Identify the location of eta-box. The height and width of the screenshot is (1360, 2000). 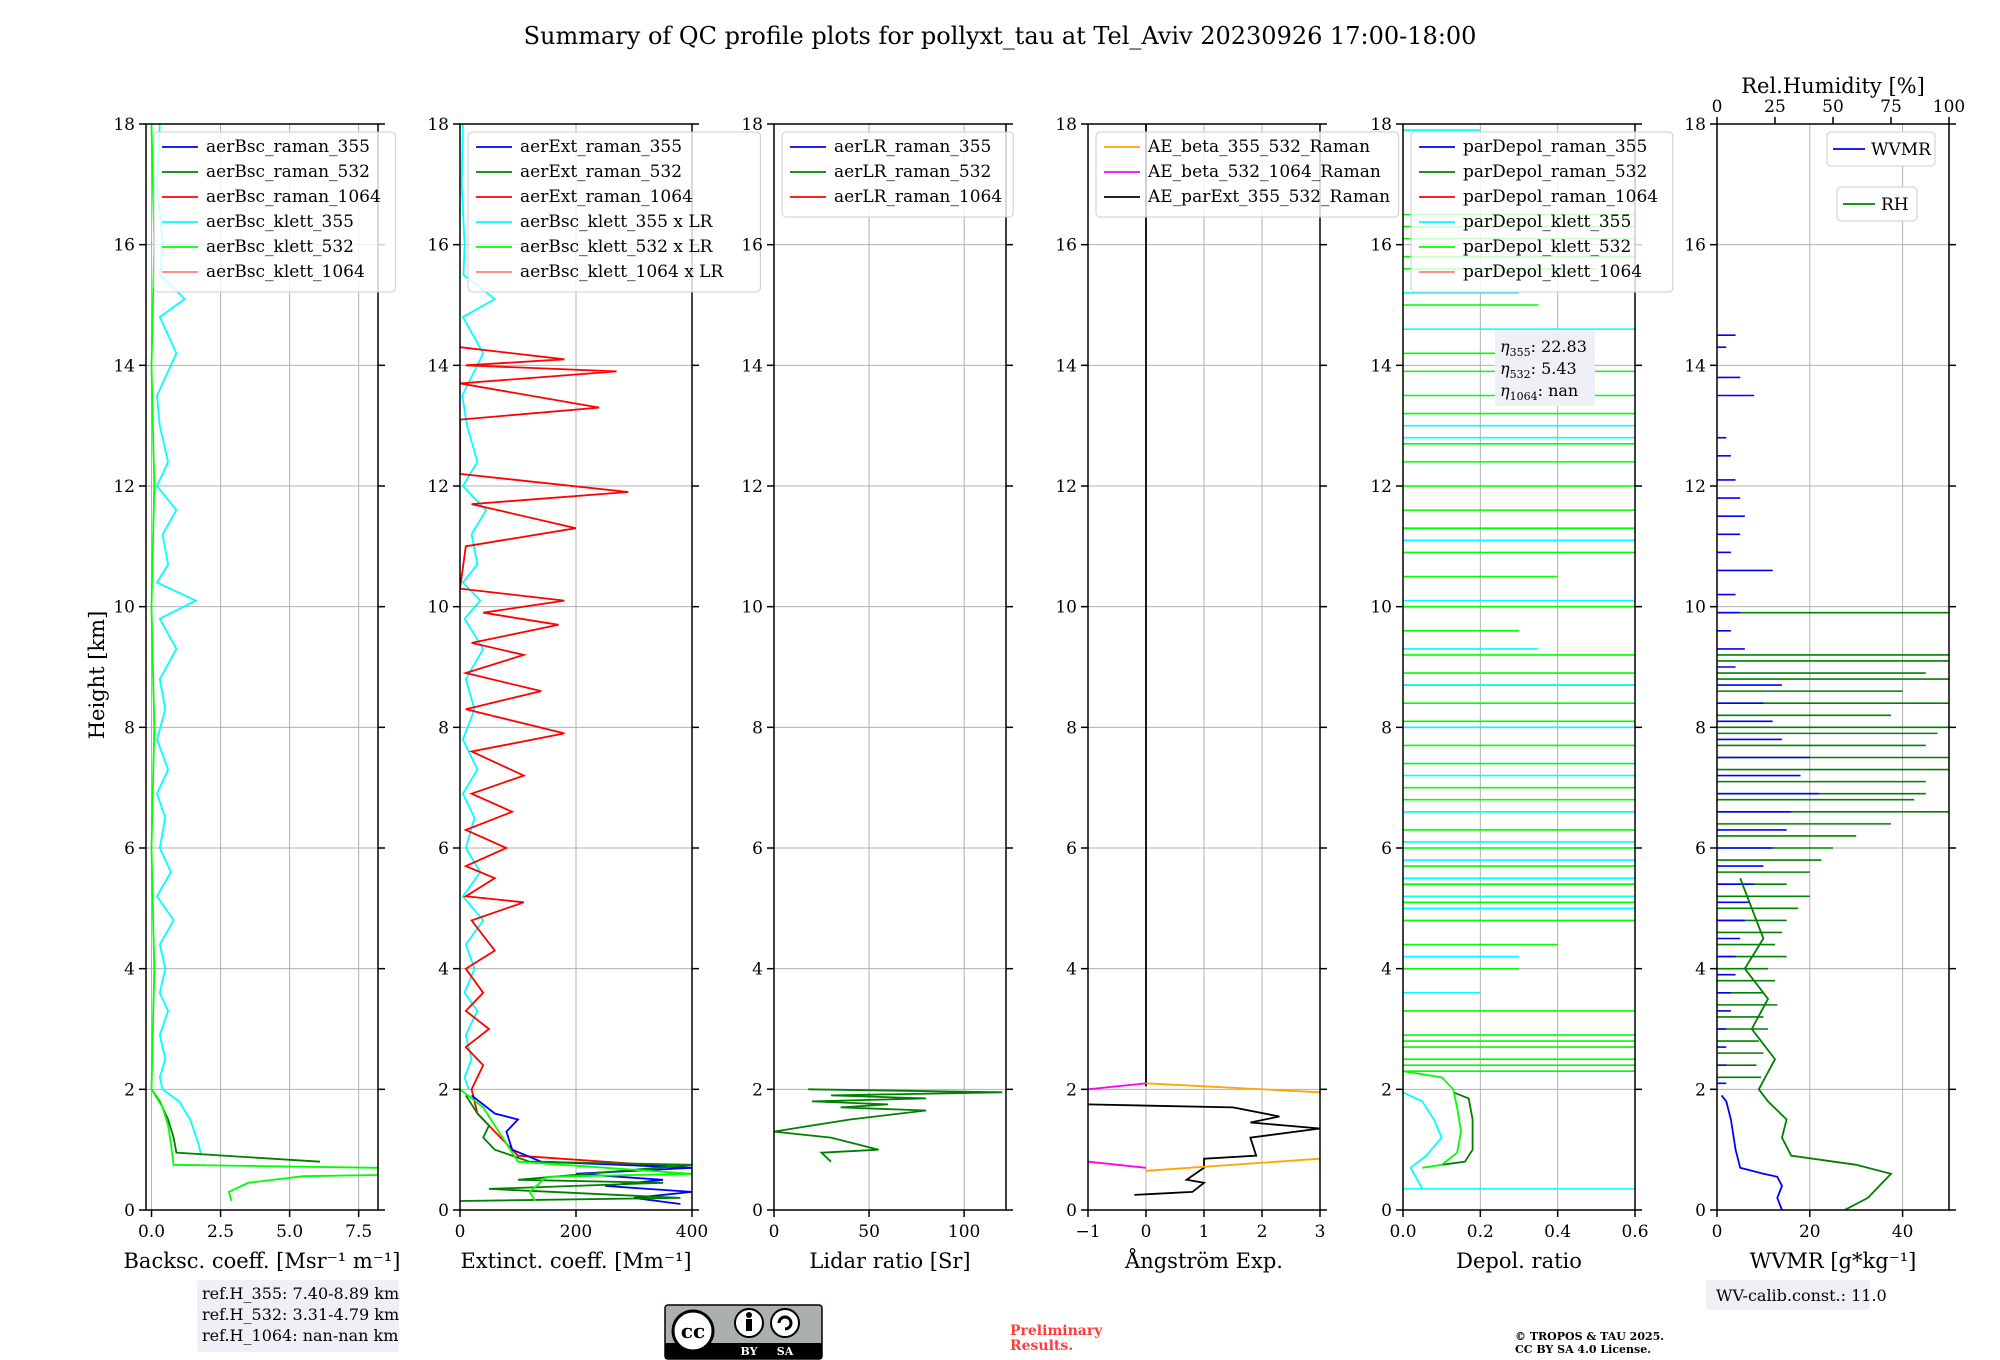
(1545, 368).